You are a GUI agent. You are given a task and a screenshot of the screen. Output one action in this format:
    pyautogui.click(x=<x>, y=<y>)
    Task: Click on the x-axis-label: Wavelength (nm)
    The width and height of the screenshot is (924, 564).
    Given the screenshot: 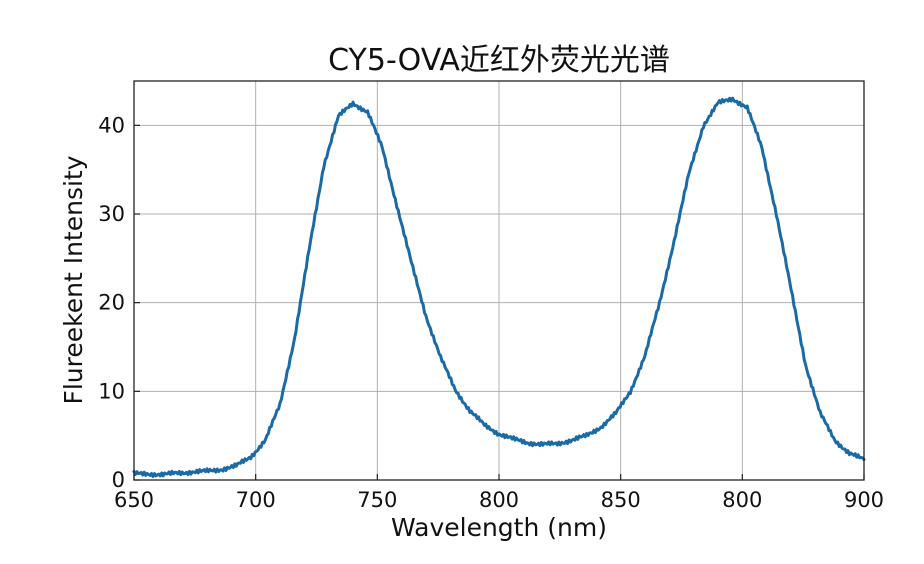 What is the action you would take?
    pyautogui.click(x=499, y=527)
    